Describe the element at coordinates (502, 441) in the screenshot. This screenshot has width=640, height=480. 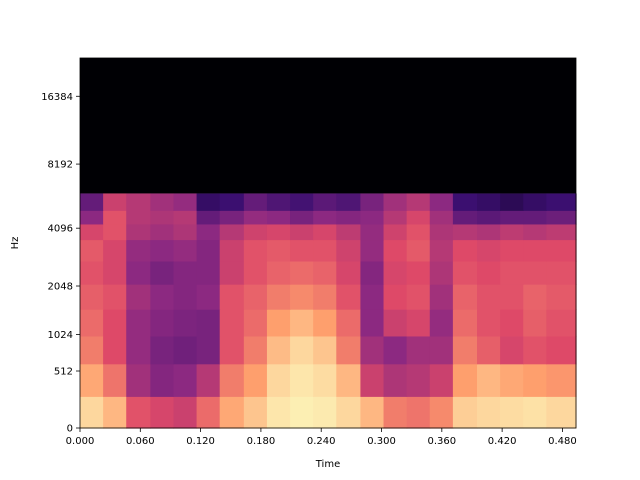
I see `x-tick-label: 0.420` at that location.